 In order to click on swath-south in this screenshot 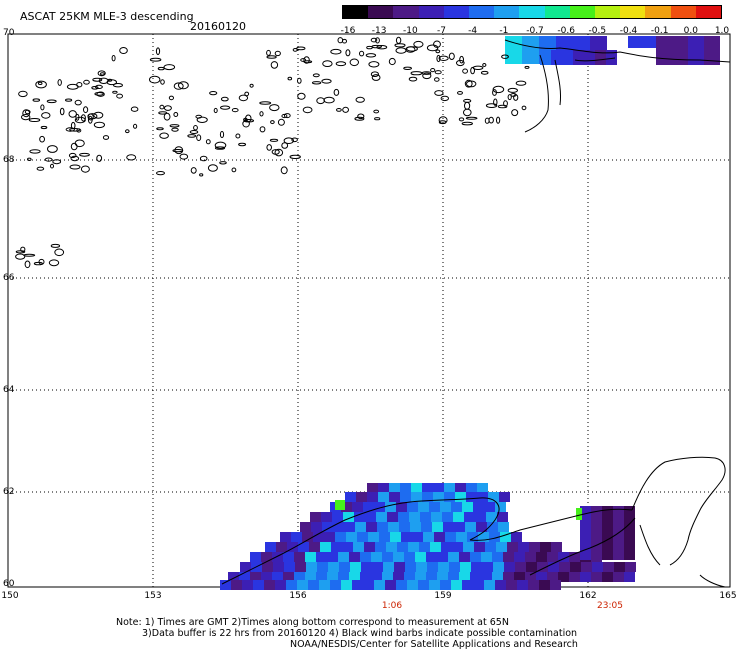, I will do `click(428, 536)`.